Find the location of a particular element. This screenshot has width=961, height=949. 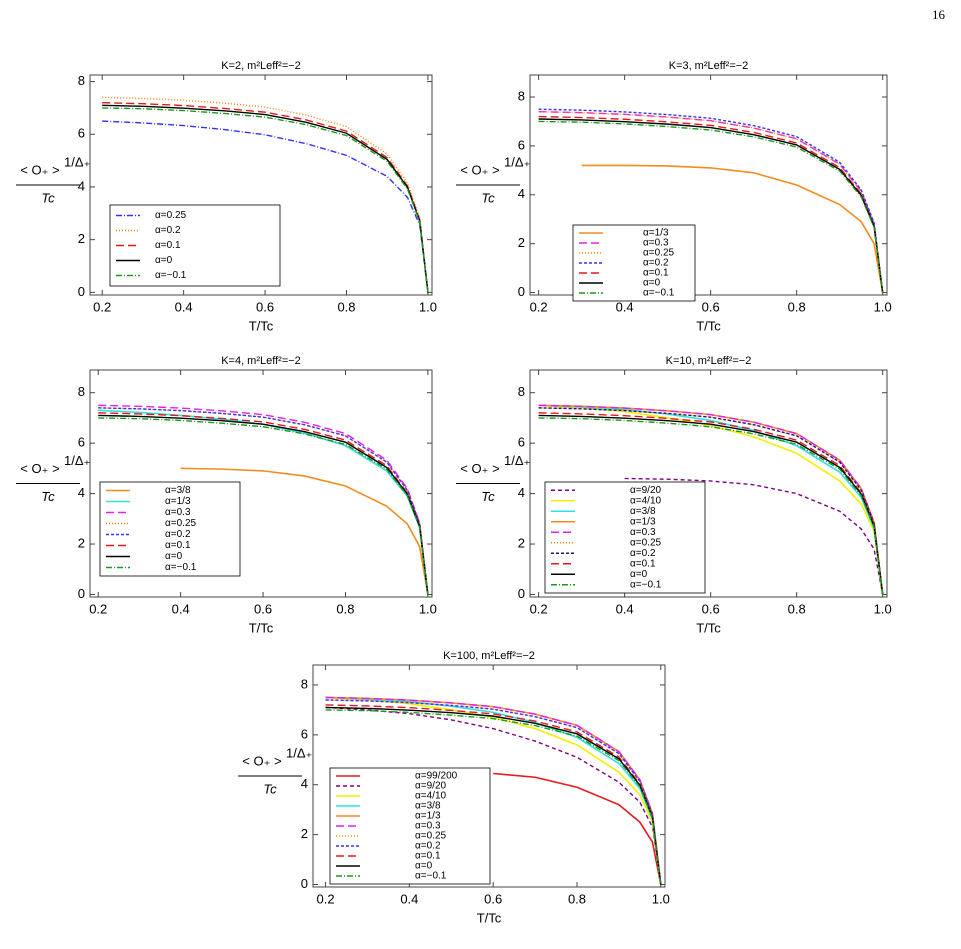

chart-title: K=10, m²Leff²=−2 is located at coordinates (709, 361).